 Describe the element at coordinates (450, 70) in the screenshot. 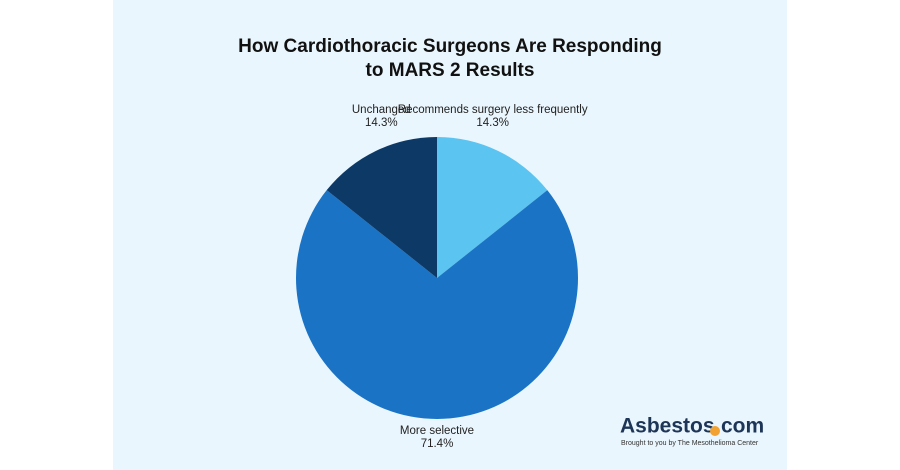

I see `chart-title: to MARS 2 Results` at that location.